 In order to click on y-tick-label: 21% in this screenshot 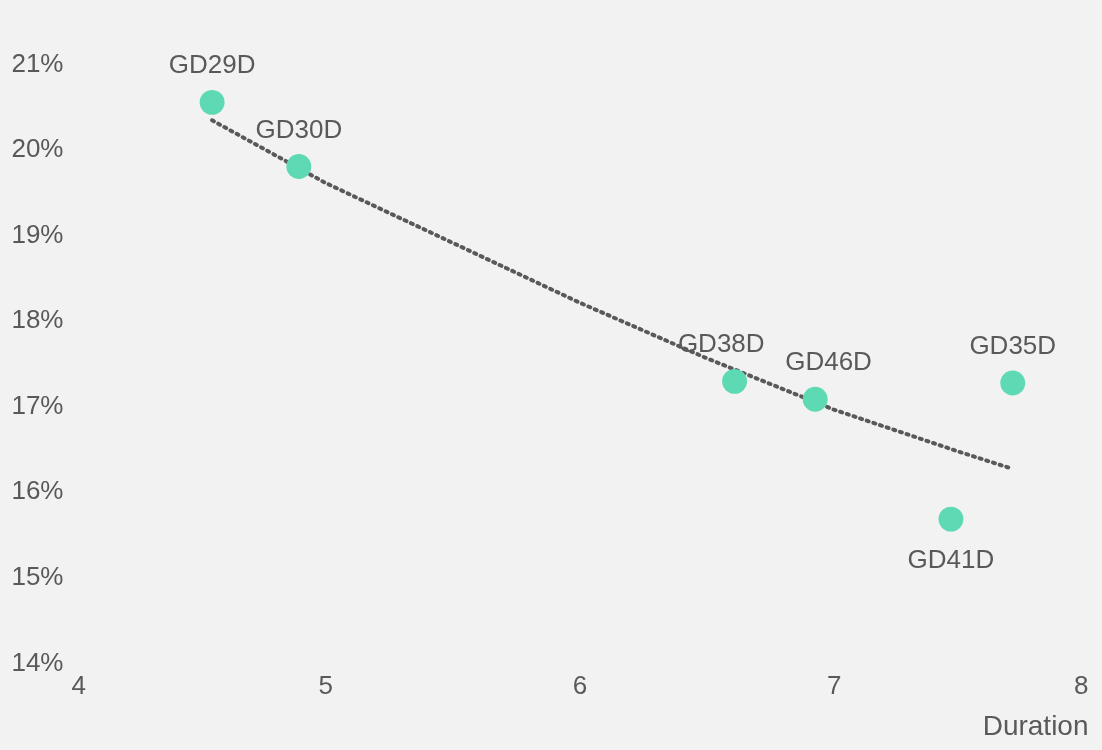, I will do `click(37, 62)`.